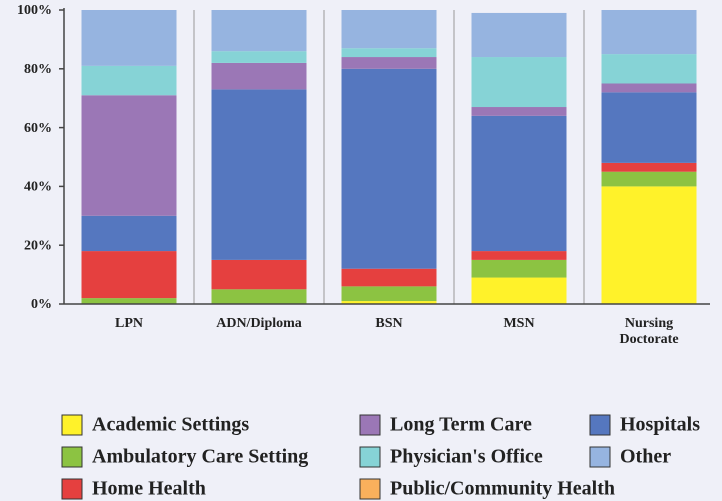  What do you see at coordinates (38, 128) in the screenshot?
I see `y-tick-label: 60%` at bounding box center [38, 128].